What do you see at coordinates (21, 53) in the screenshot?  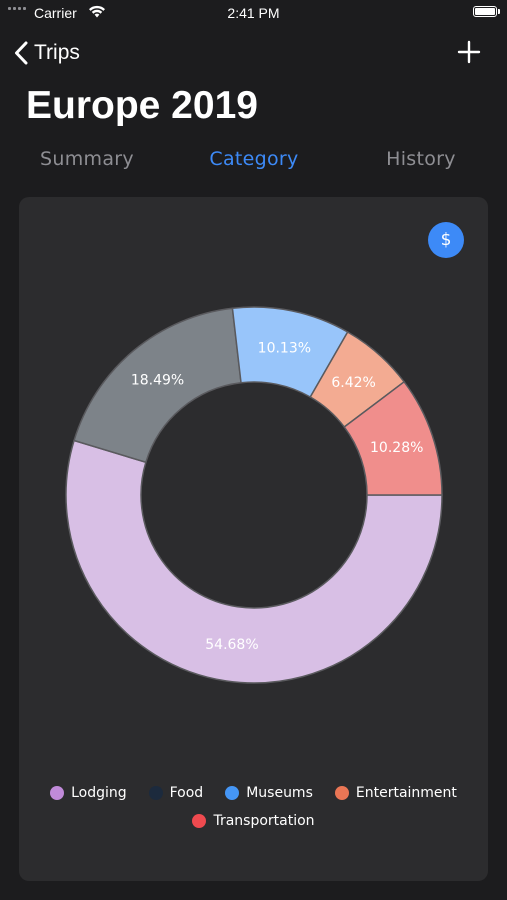 I see `chevron-left-icon` at bounding box center [21, 53].